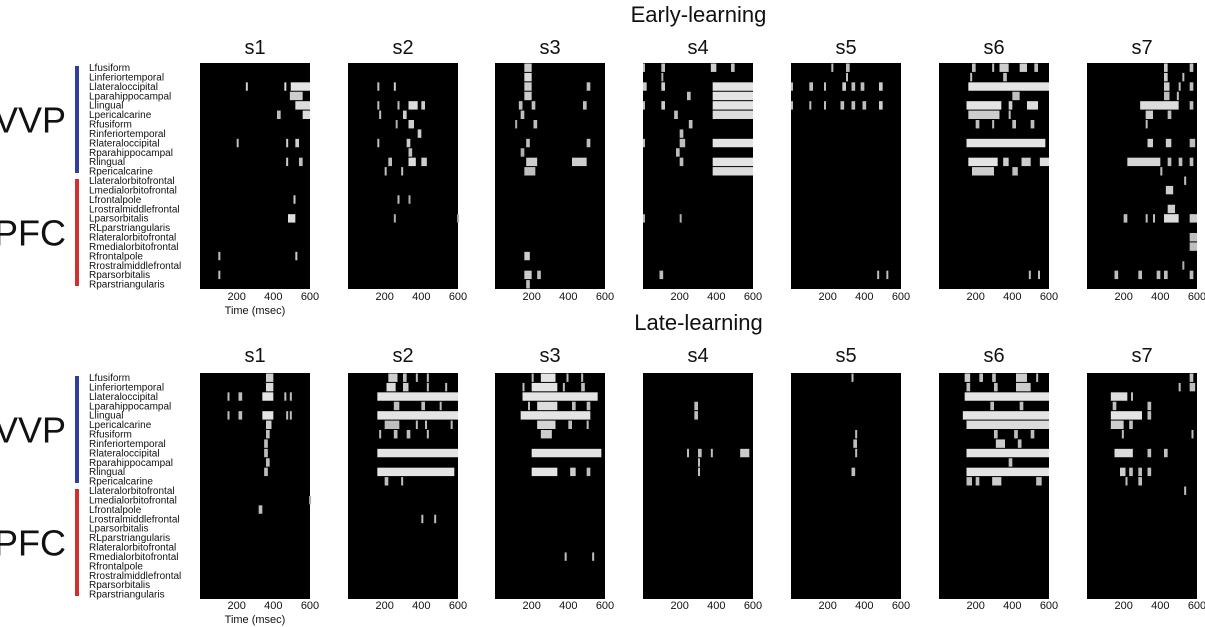 The height and width of the screenshot is (627, 1205). I want to click on row-label: Lpericalcarine, so click(120, 115).